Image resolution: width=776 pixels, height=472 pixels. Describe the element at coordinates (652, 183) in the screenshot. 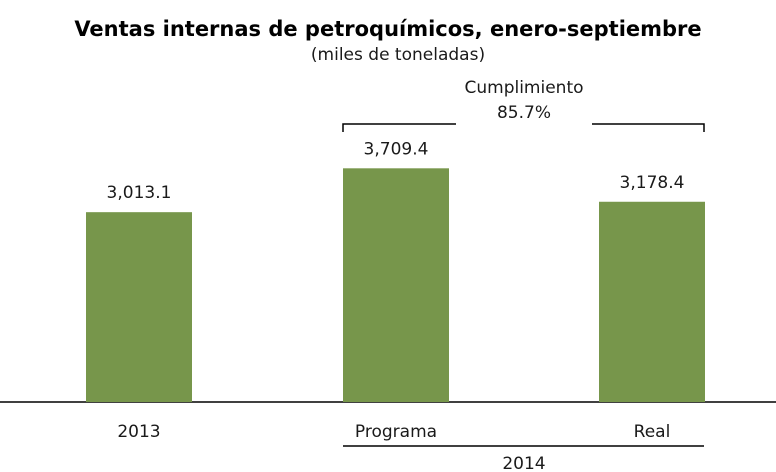

I see `value-label: 3,178.4` at that location.